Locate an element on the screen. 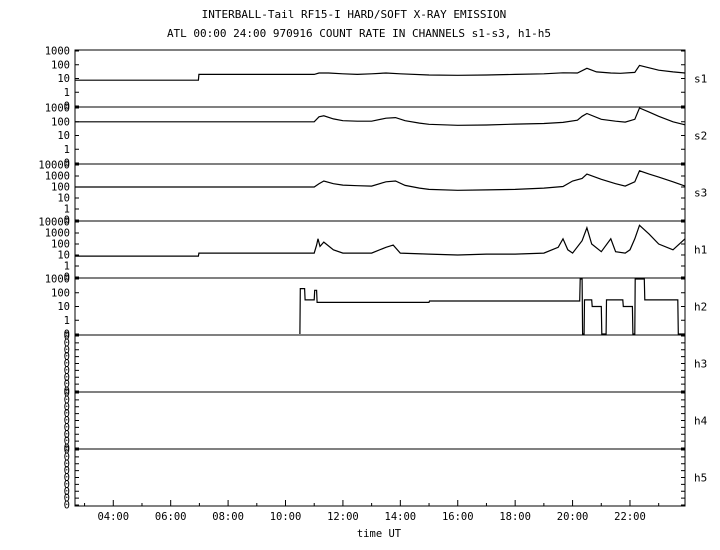 This screenshot has height=550, width=720. series-line-s3 is located at coordinates (380, 180).